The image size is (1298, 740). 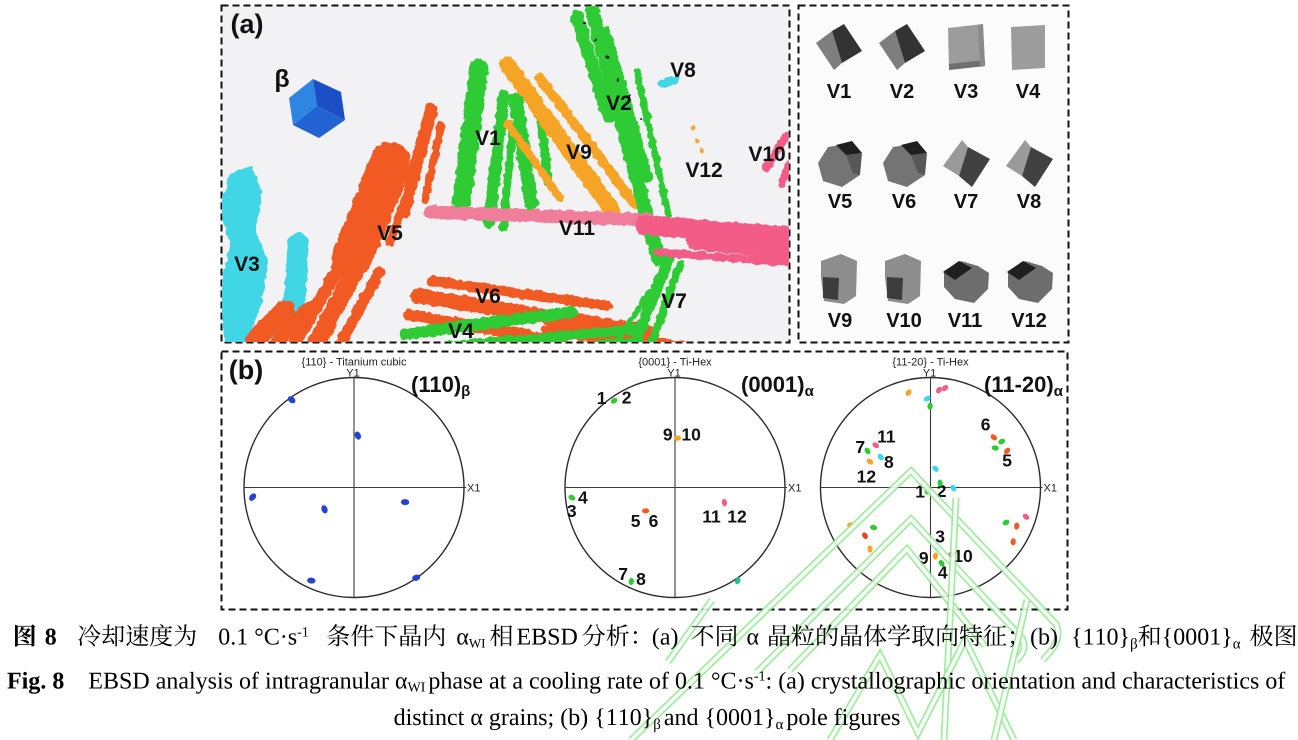 I want to click on svg-text: {11-20} - Ti-Hex, so click(x=930, y=363).